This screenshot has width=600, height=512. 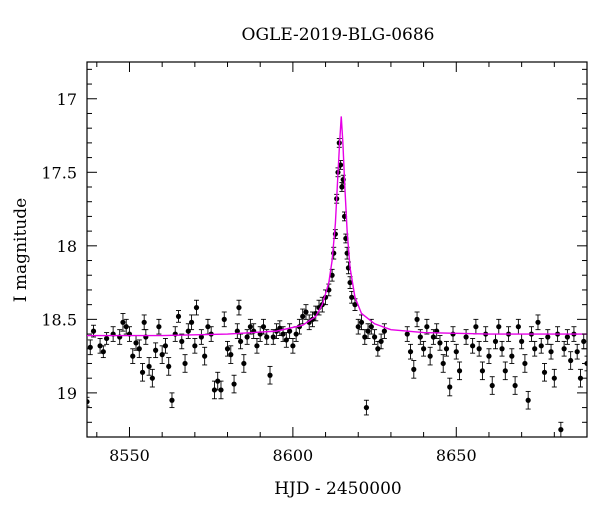 I want to click on x-axis-label: HJD - 2450000, so click(x=338, y=489).